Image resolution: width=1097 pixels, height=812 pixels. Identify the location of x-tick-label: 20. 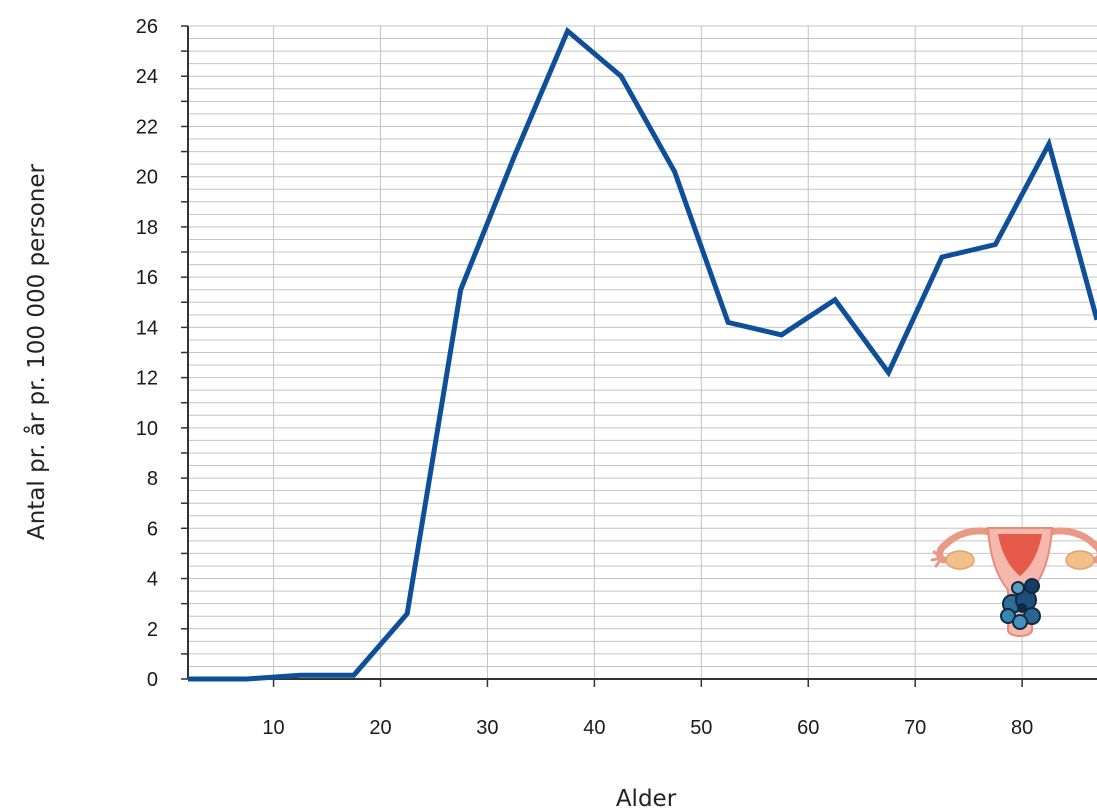
(380, 728).